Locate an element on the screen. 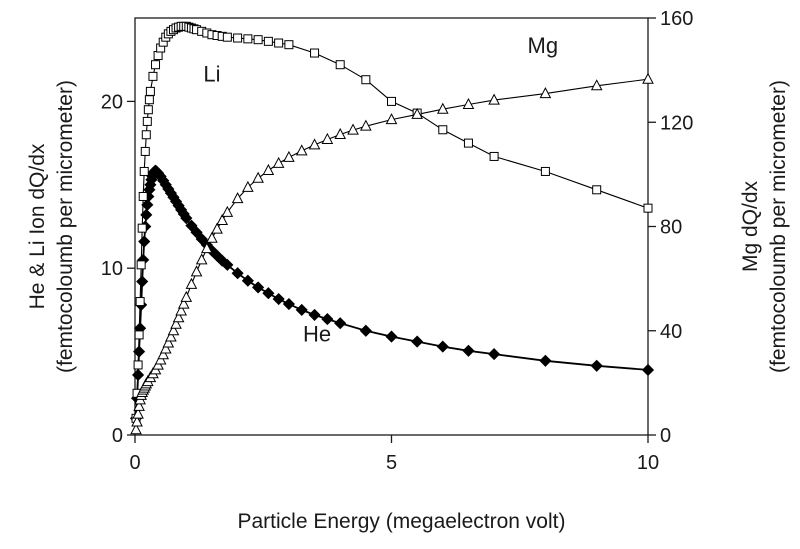  y-right-tick-label: 0 is located at coordinates (665, 436).